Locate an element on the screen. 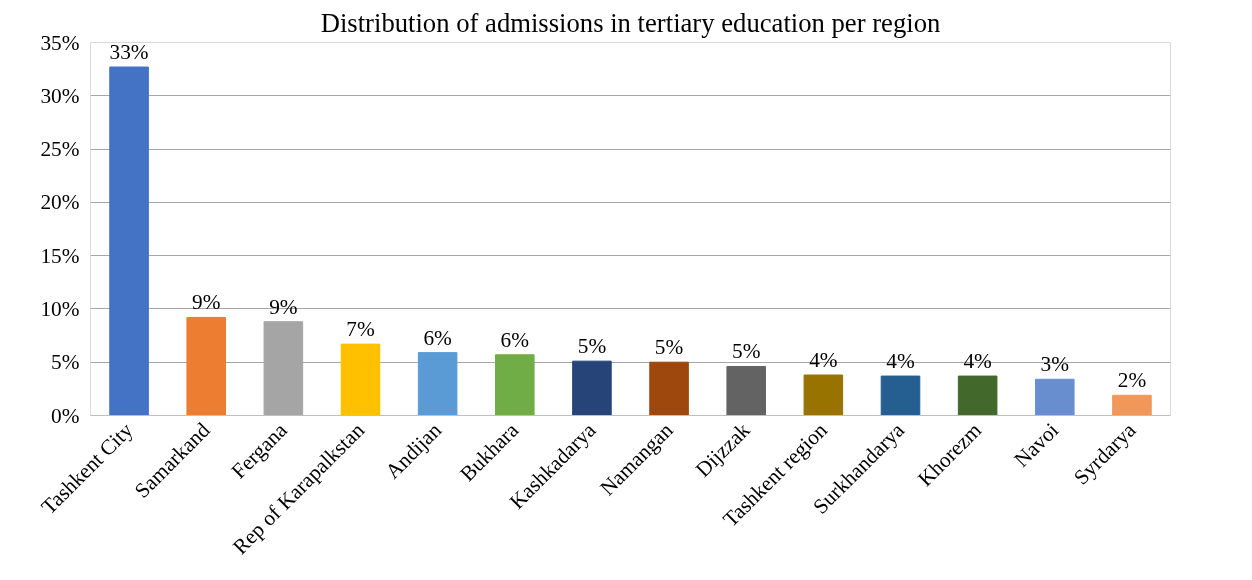  y-tick-label: 30% is located at coordinates (60, 95).